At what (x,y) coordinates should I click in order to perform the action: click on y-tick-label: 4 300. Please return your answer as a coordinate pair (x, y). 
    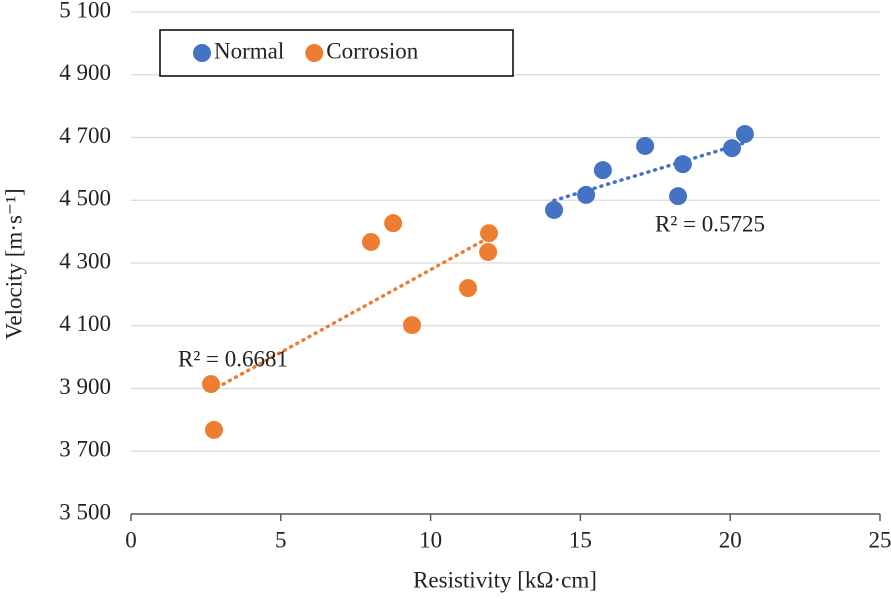
    Looking at the image, I should click on (85, 260).